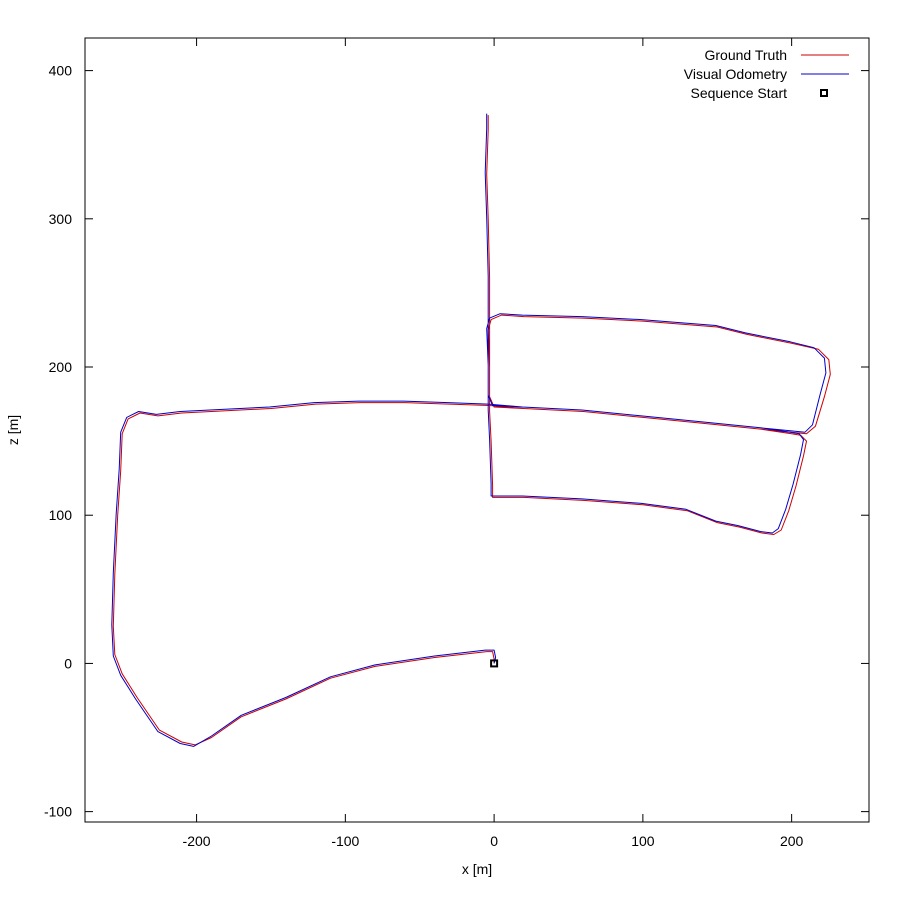 The image size is (900, 900). What do you see at coordinates (61, 367) in the screenshot?
I see `y-tick-label: 200` at bounding box center [61, 367].